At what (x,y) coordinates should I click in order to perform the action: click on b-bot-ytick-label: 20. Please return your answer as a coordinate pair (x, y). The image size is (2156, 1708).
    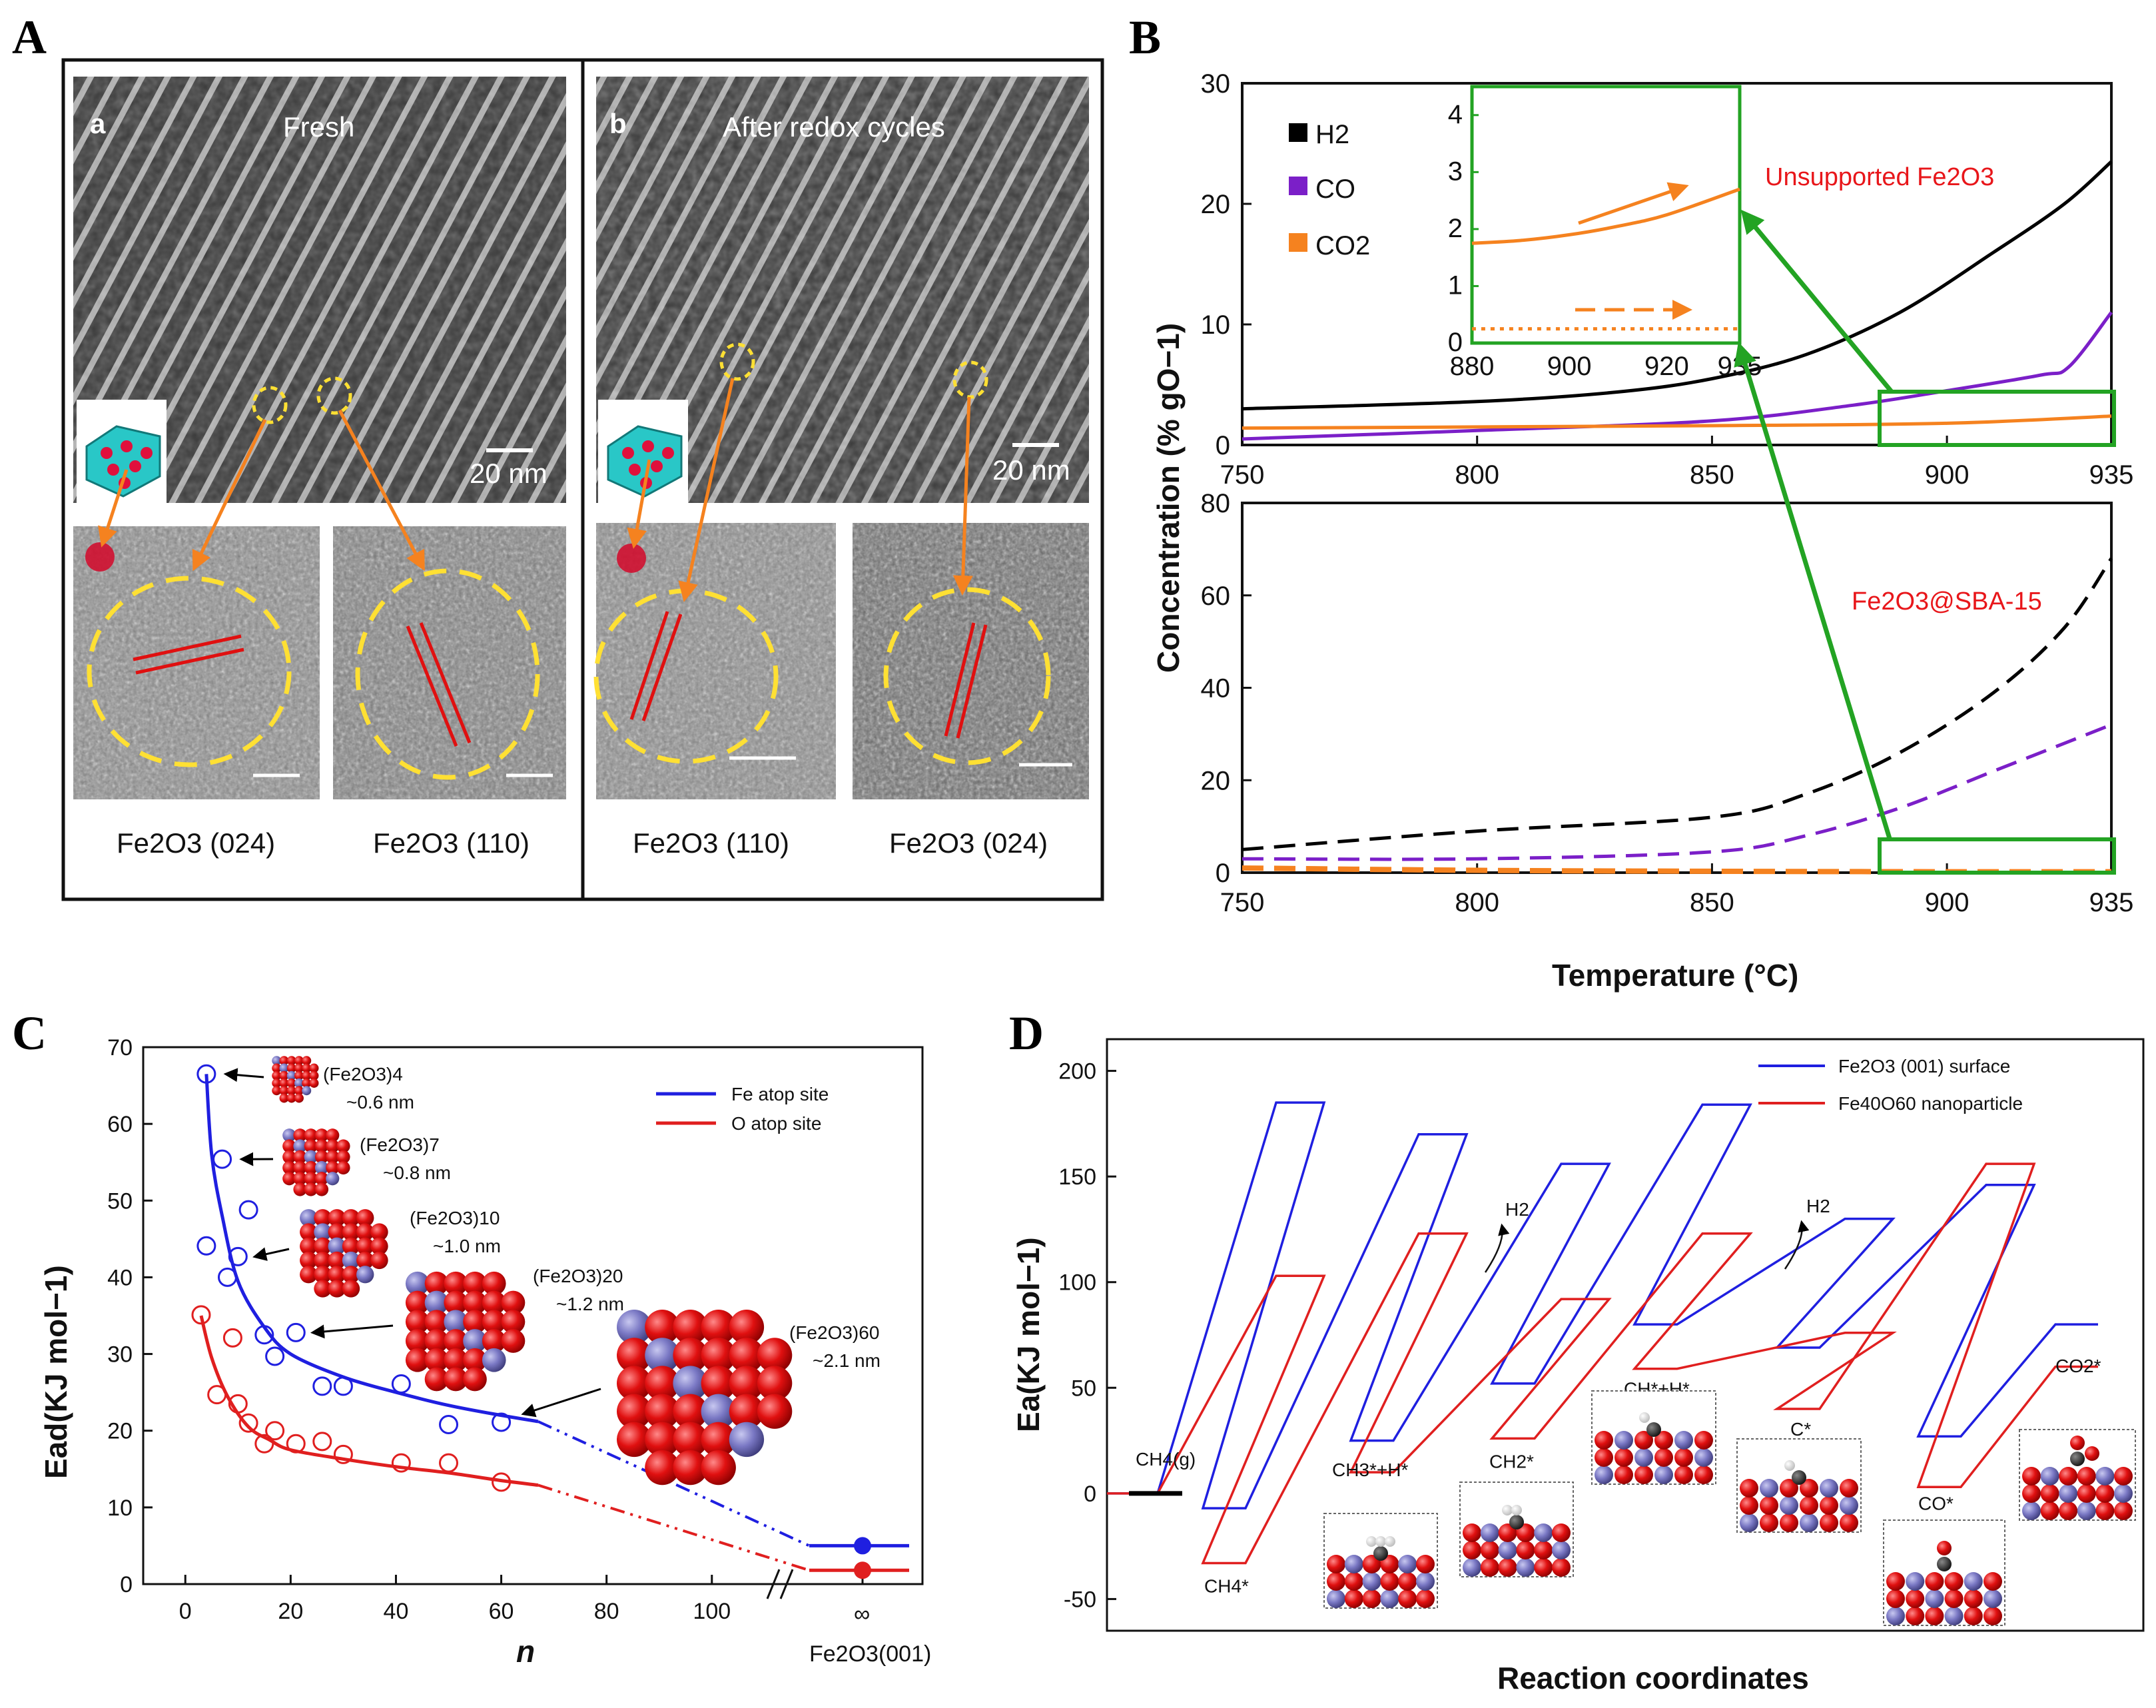
    Looking at the image, I should click on (1216, 780).